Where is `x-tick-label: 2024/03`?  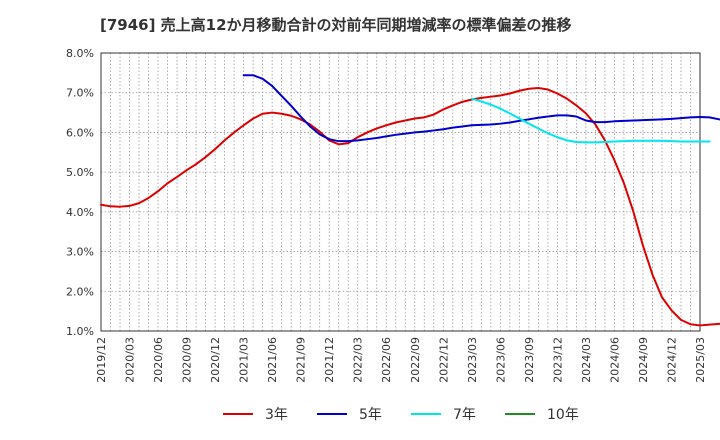
x-tick-label: 2024/03 is located at coordinates (586, 360).